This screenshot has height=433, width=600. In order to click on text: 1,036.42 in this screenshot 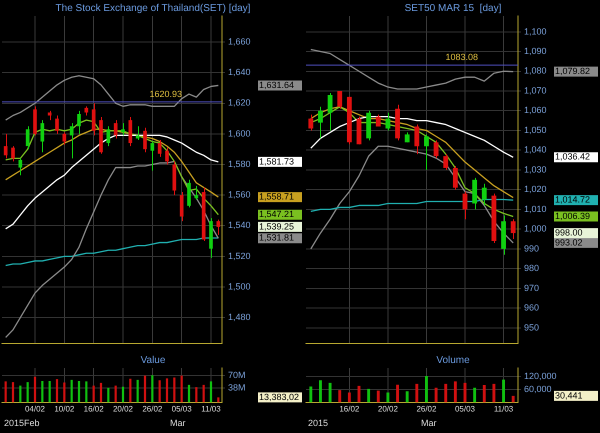, I will do `click(572, 157)`.